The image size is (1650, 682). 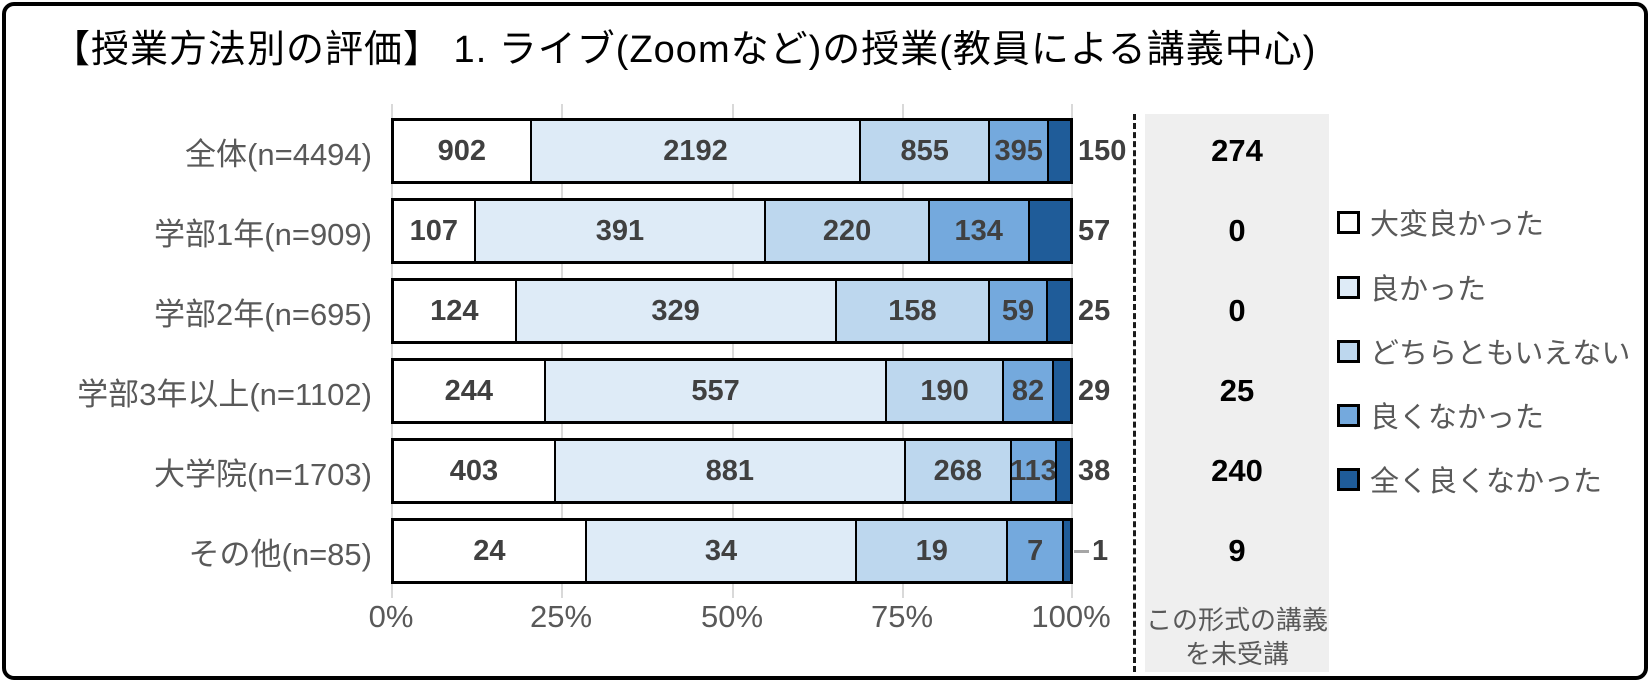 What do you see at coordinates (1237, 550) in the screenshot?
I see `not-attended-value: 9` at bounding box center [1237, 550].